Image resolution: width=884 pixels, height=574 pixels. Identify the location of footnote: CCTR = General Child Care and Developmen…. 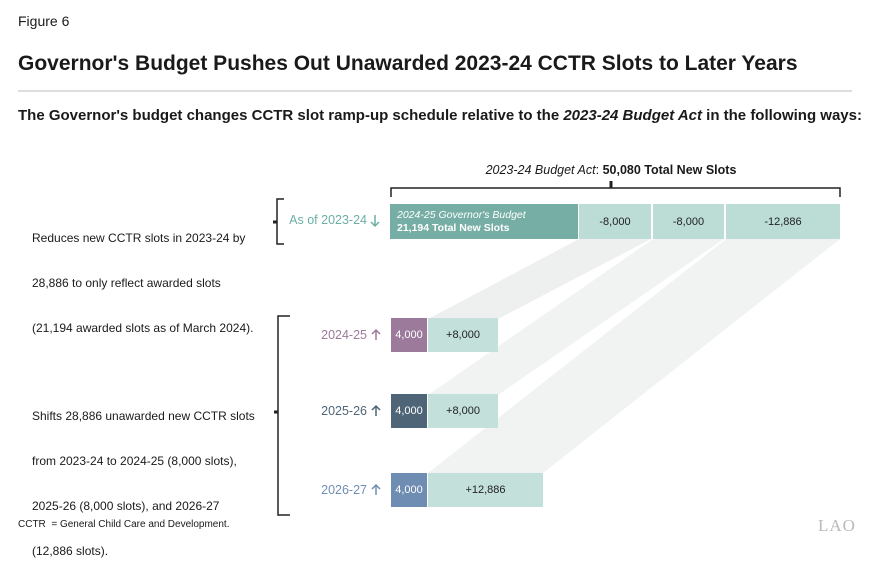
(124, 524).